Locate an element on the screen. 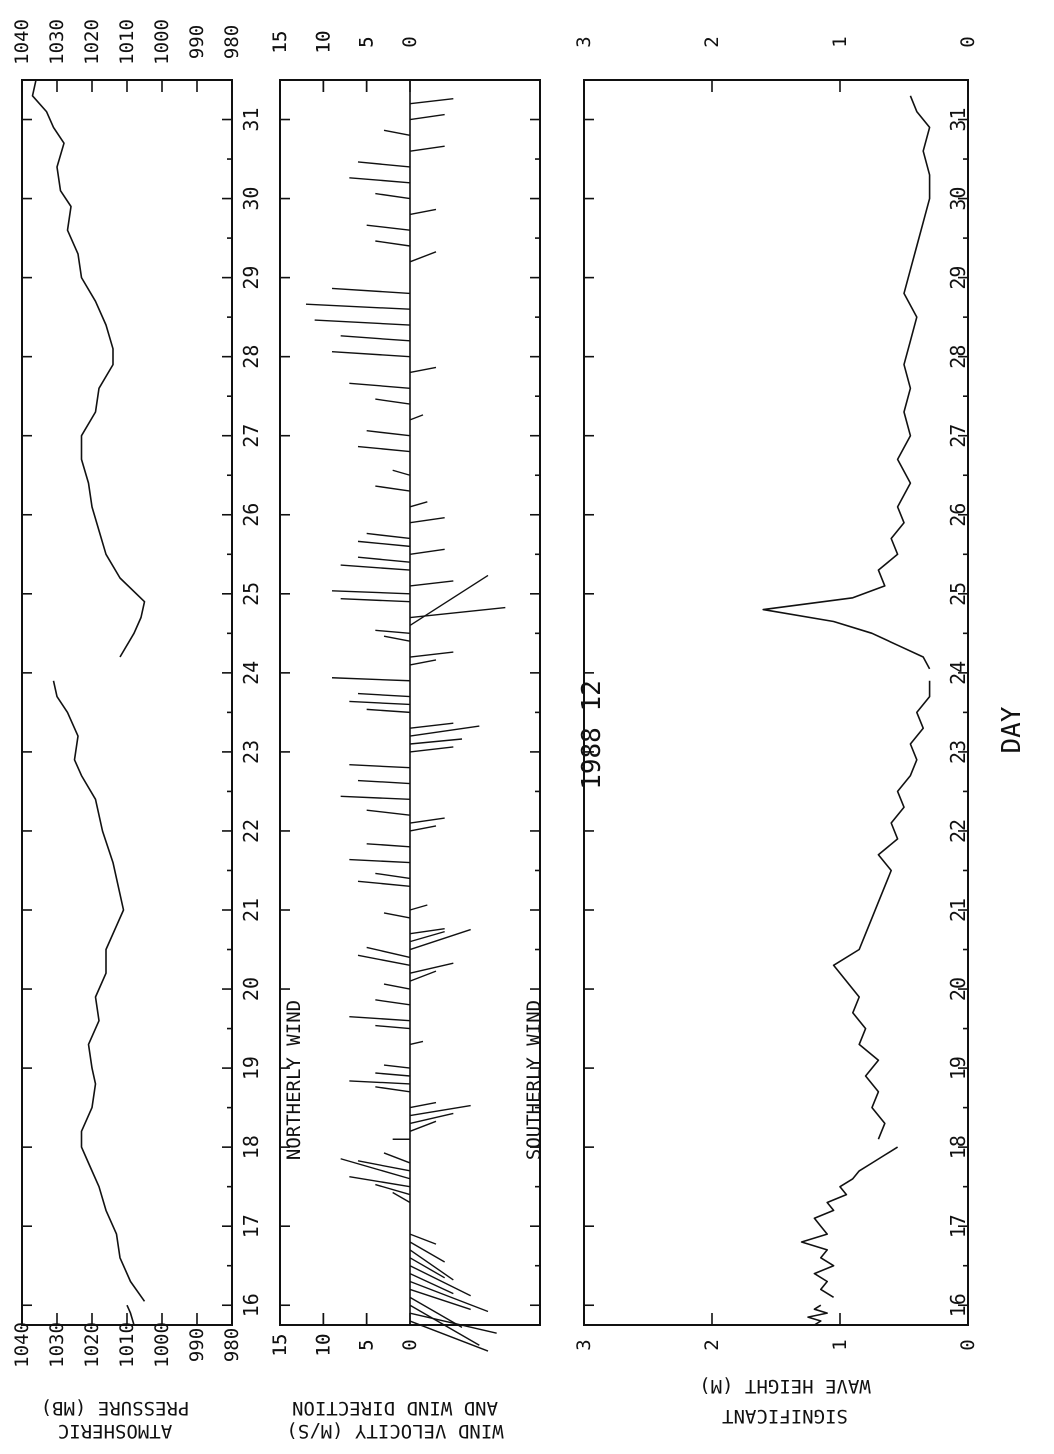 This screenshot has width=1054, height=1454. pressure-value-label-top: 980 is located at coordinates (232, 42).